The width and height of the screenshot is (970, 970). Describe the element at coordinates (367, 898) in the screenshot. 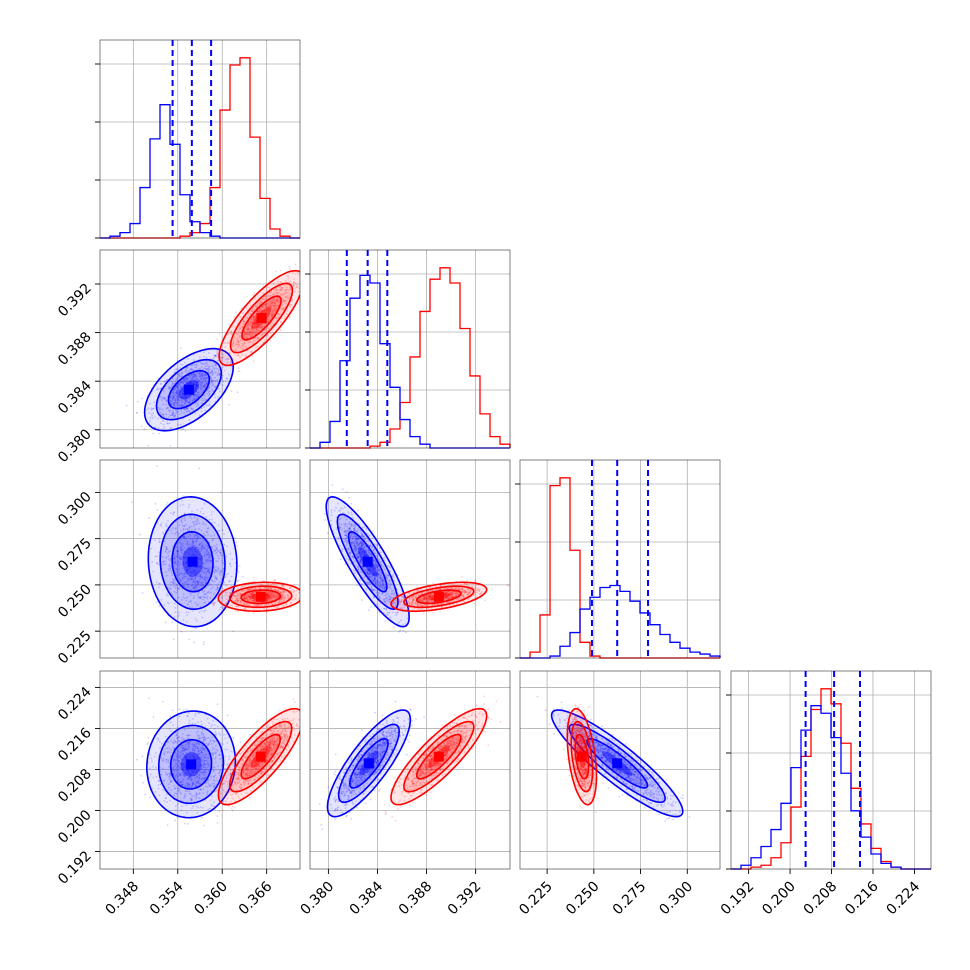

I see `x-tick-label: 0.384` at that location.